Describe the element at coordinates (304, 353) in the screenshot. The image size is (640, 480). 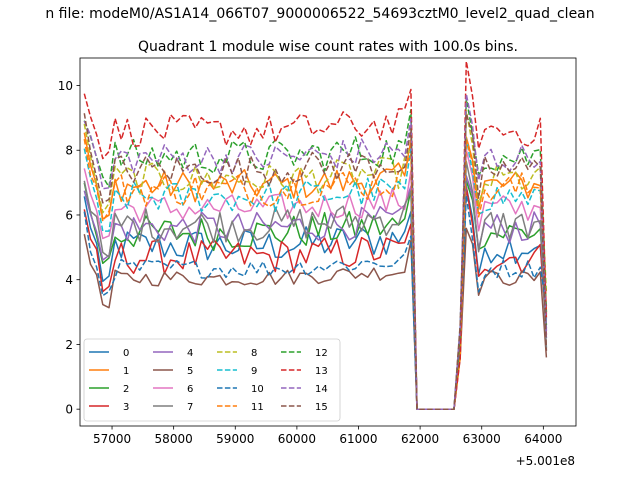
I see `legend-entry-12: 12` at that location.